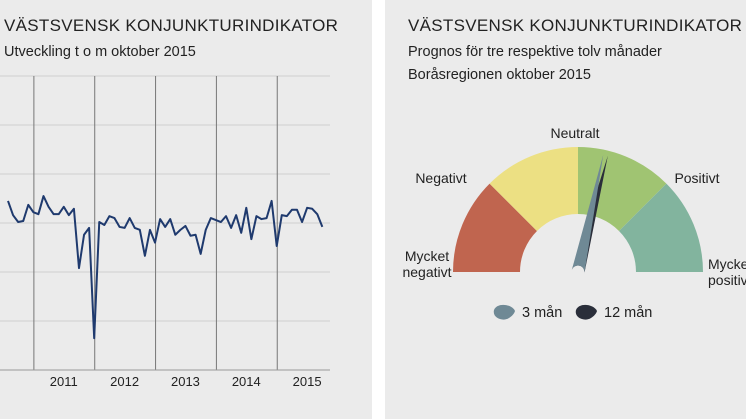 The image size is (746, 419). I want to click on gauge-label: Neutralt, so click(575, 133).